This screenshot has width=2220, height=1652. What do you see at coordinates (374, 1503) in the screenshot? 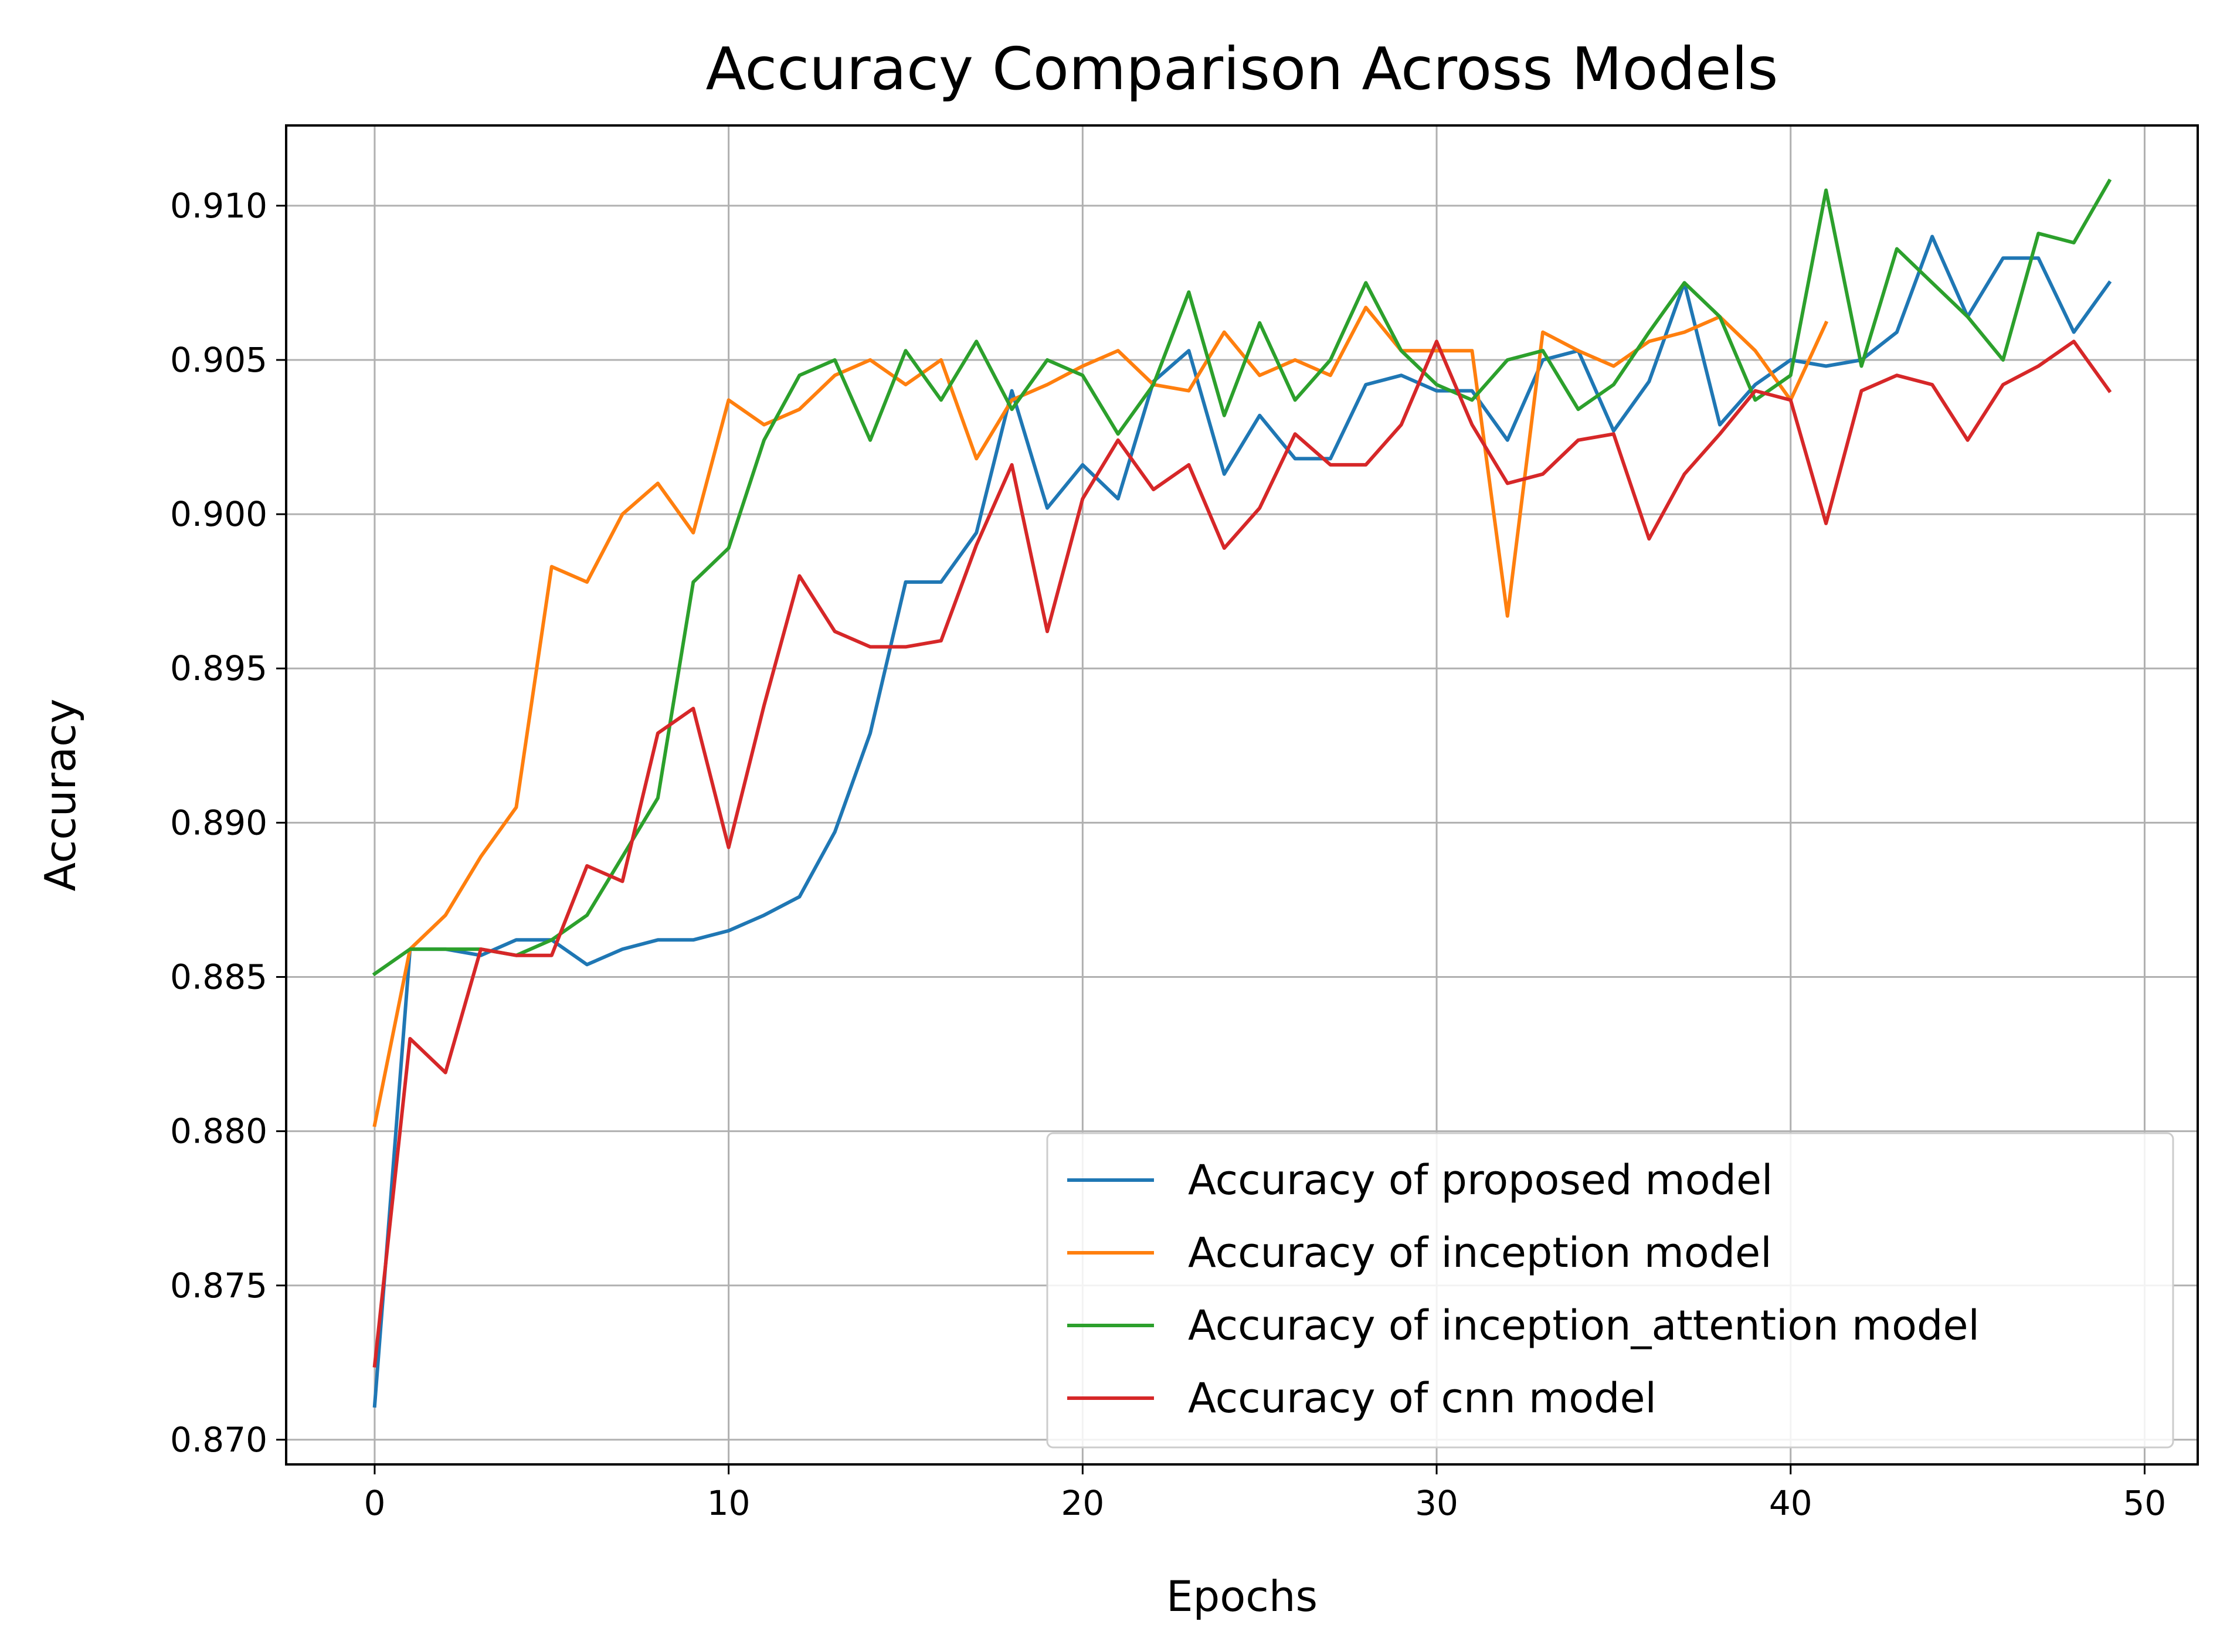
I see `x-tick-label: 0` at bounding box center [374, 1503].